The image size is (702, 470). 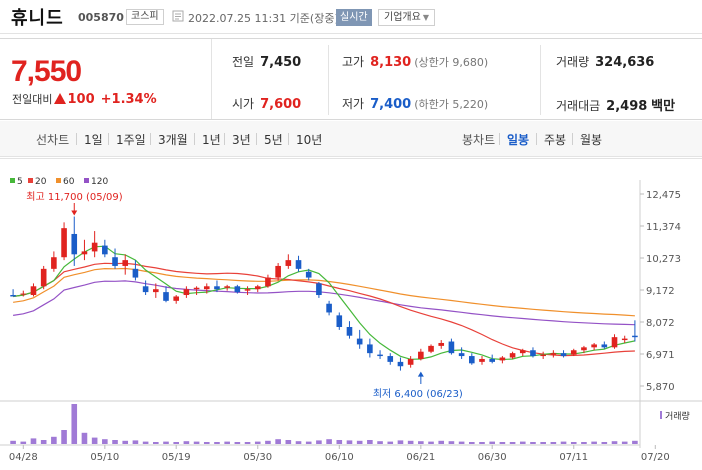 What do you see at coordinates (351, 139) in the screenshot?
I see `chart-period-tabs: 선차트 1일 1주일 3개월 1년 3년 5년 10년 봉차트 일봉 주봉 월봉` at bounding box center [351, 139].